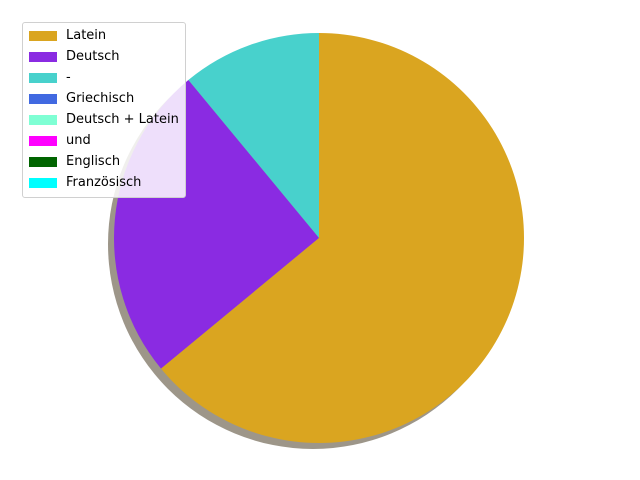 The height and width of the screenshot is (480, 640). What do you see at coordinates (100, 98) in the screenshot?
I see `legend-label: Griechisch` at bounding box center [100, 98].